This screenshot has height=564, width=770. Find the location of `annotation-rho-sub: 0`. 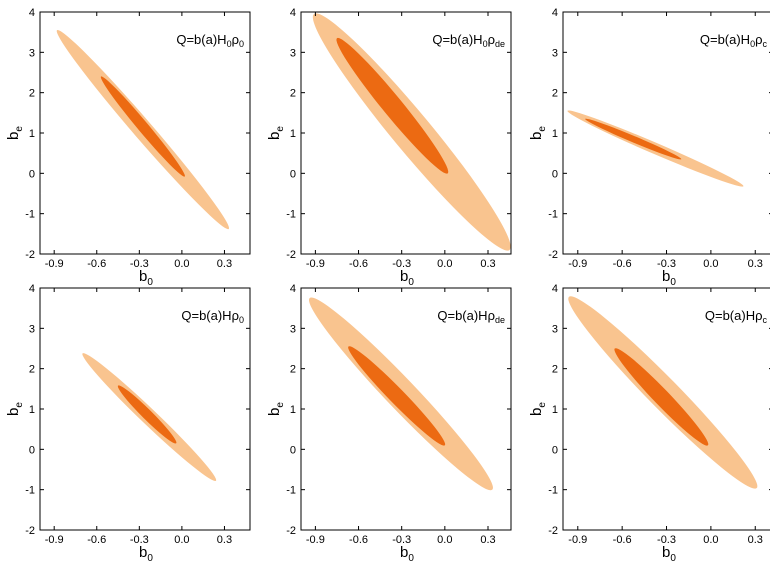

annotation-rho-sub: 0 is located at coordinates (241, 44).